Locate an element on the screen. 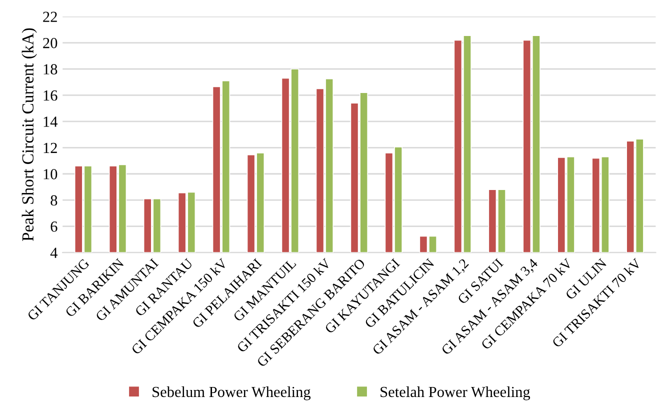 This screenshot has width=659, height=414. y-tick-label: 22 is located at coordinates (50, 17).